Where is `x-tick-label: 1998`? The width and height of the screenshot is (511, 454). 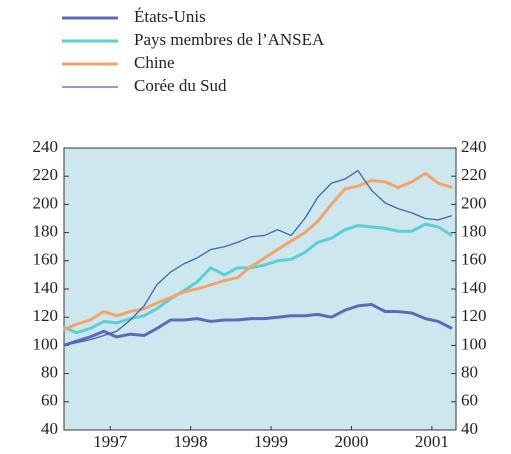
x-tick-label: 1998 is located at coordinates (191, 441).